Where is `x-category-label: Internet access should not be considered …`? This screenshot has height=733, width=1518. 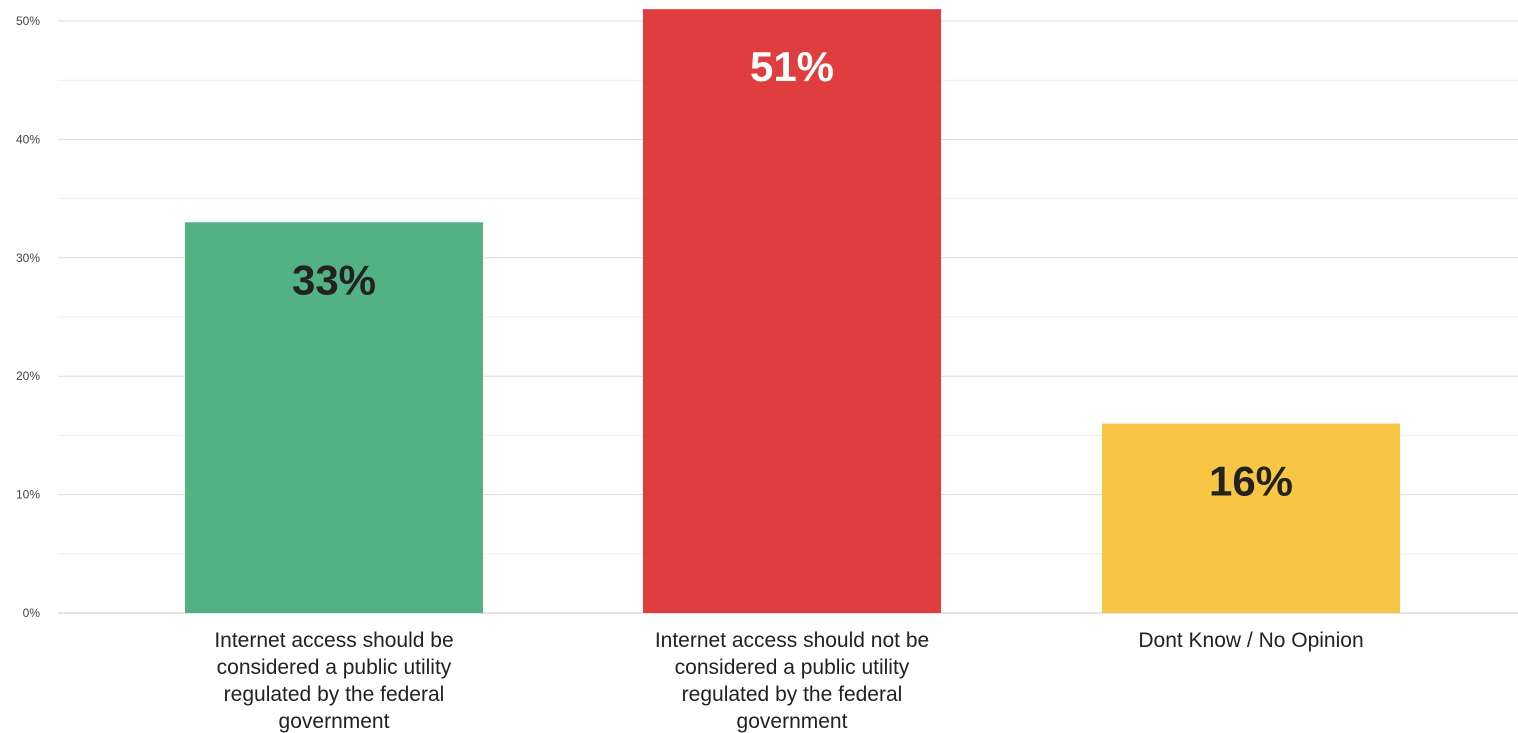
x-category-label: Internet access should not be considered … is located at coordinates (792, 681).